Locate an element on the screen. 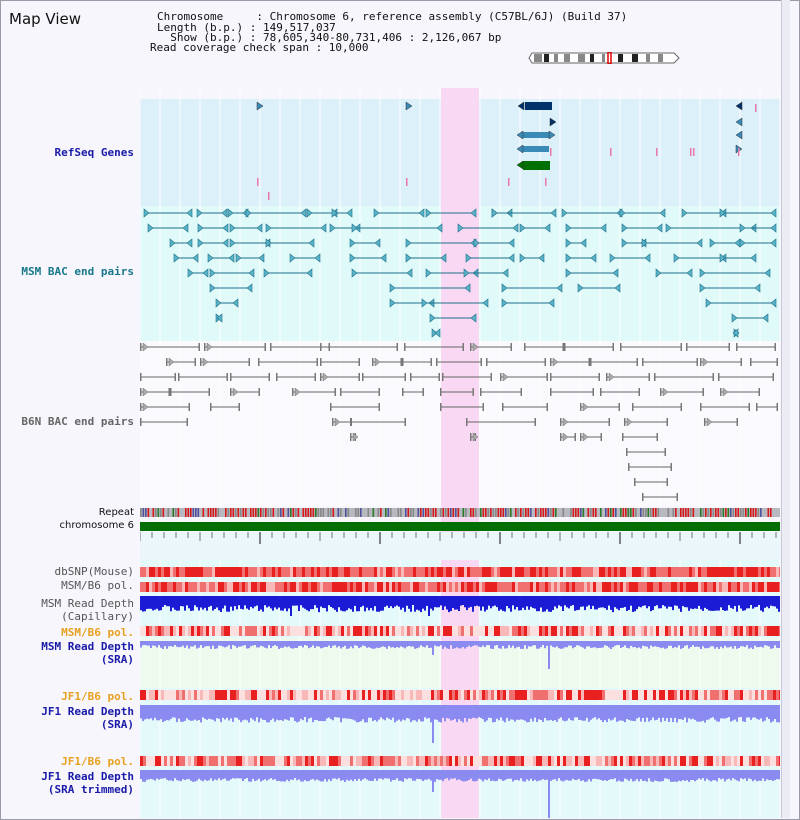 The width and height of the screenshot is (800, 820). track-label-msm-read-depth-sra: MSM Read Depth is located at coordinates (87, 646).